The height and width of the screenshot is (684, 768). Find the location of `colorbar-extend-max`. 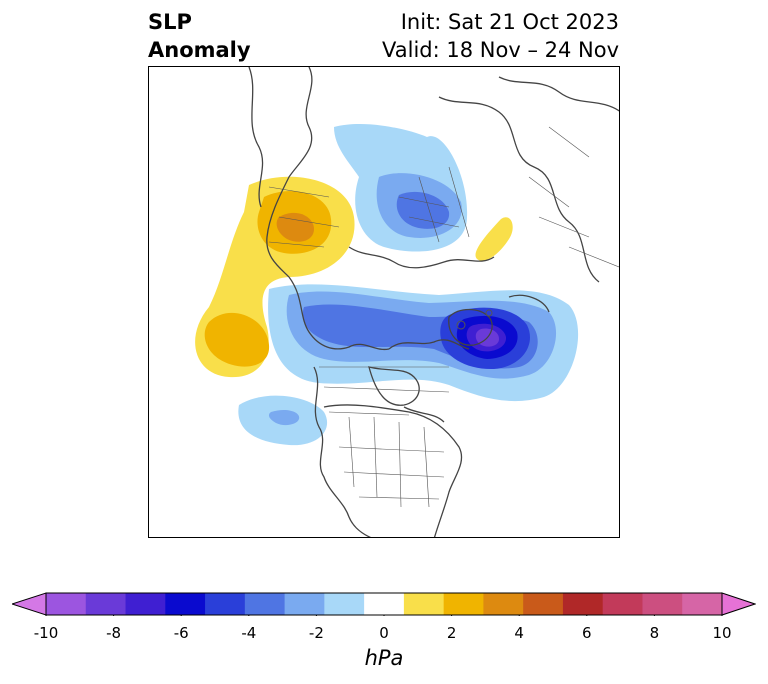

colorbar-extend-max is located at coordinates (738, 604).